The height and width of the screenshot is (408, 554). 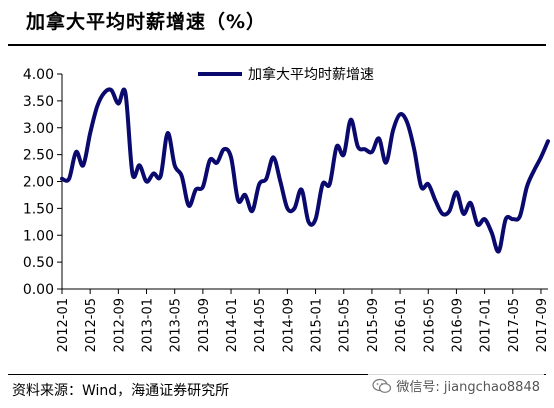 I want to click on y-tick-label: 0.50, so click(x=38, y=263).